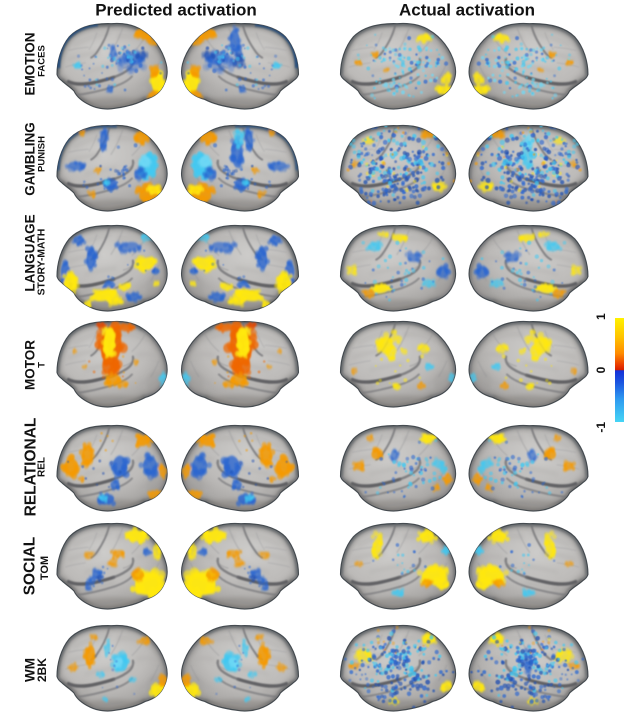  I want to click on svg-text: 2BK, so click(42, 670).